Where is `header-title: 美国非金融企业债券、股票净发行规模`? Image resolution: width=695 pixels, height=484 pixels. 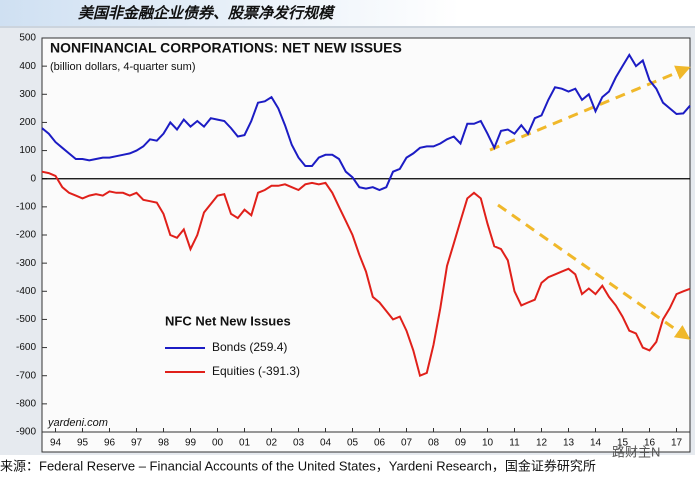 header-title: 美国非金融企业债券、股票净发行规模 is located at coordinates (207, 13).